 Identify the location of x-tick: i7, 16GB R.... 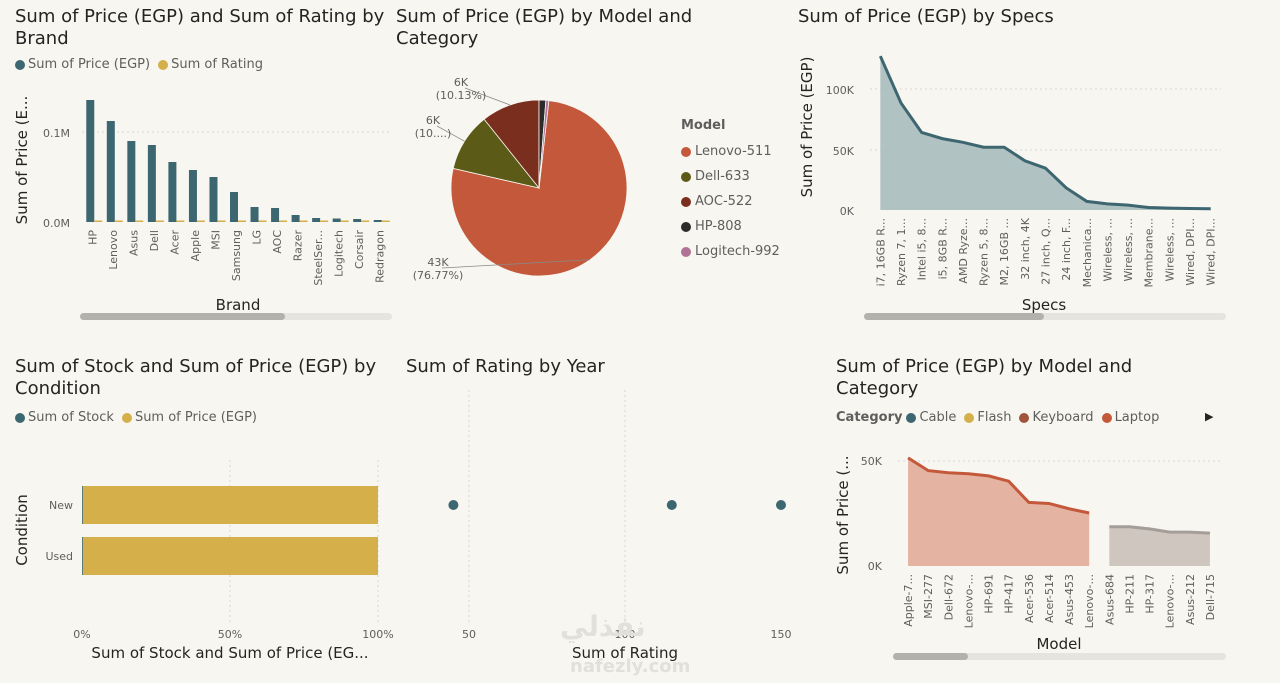
(880, 252).